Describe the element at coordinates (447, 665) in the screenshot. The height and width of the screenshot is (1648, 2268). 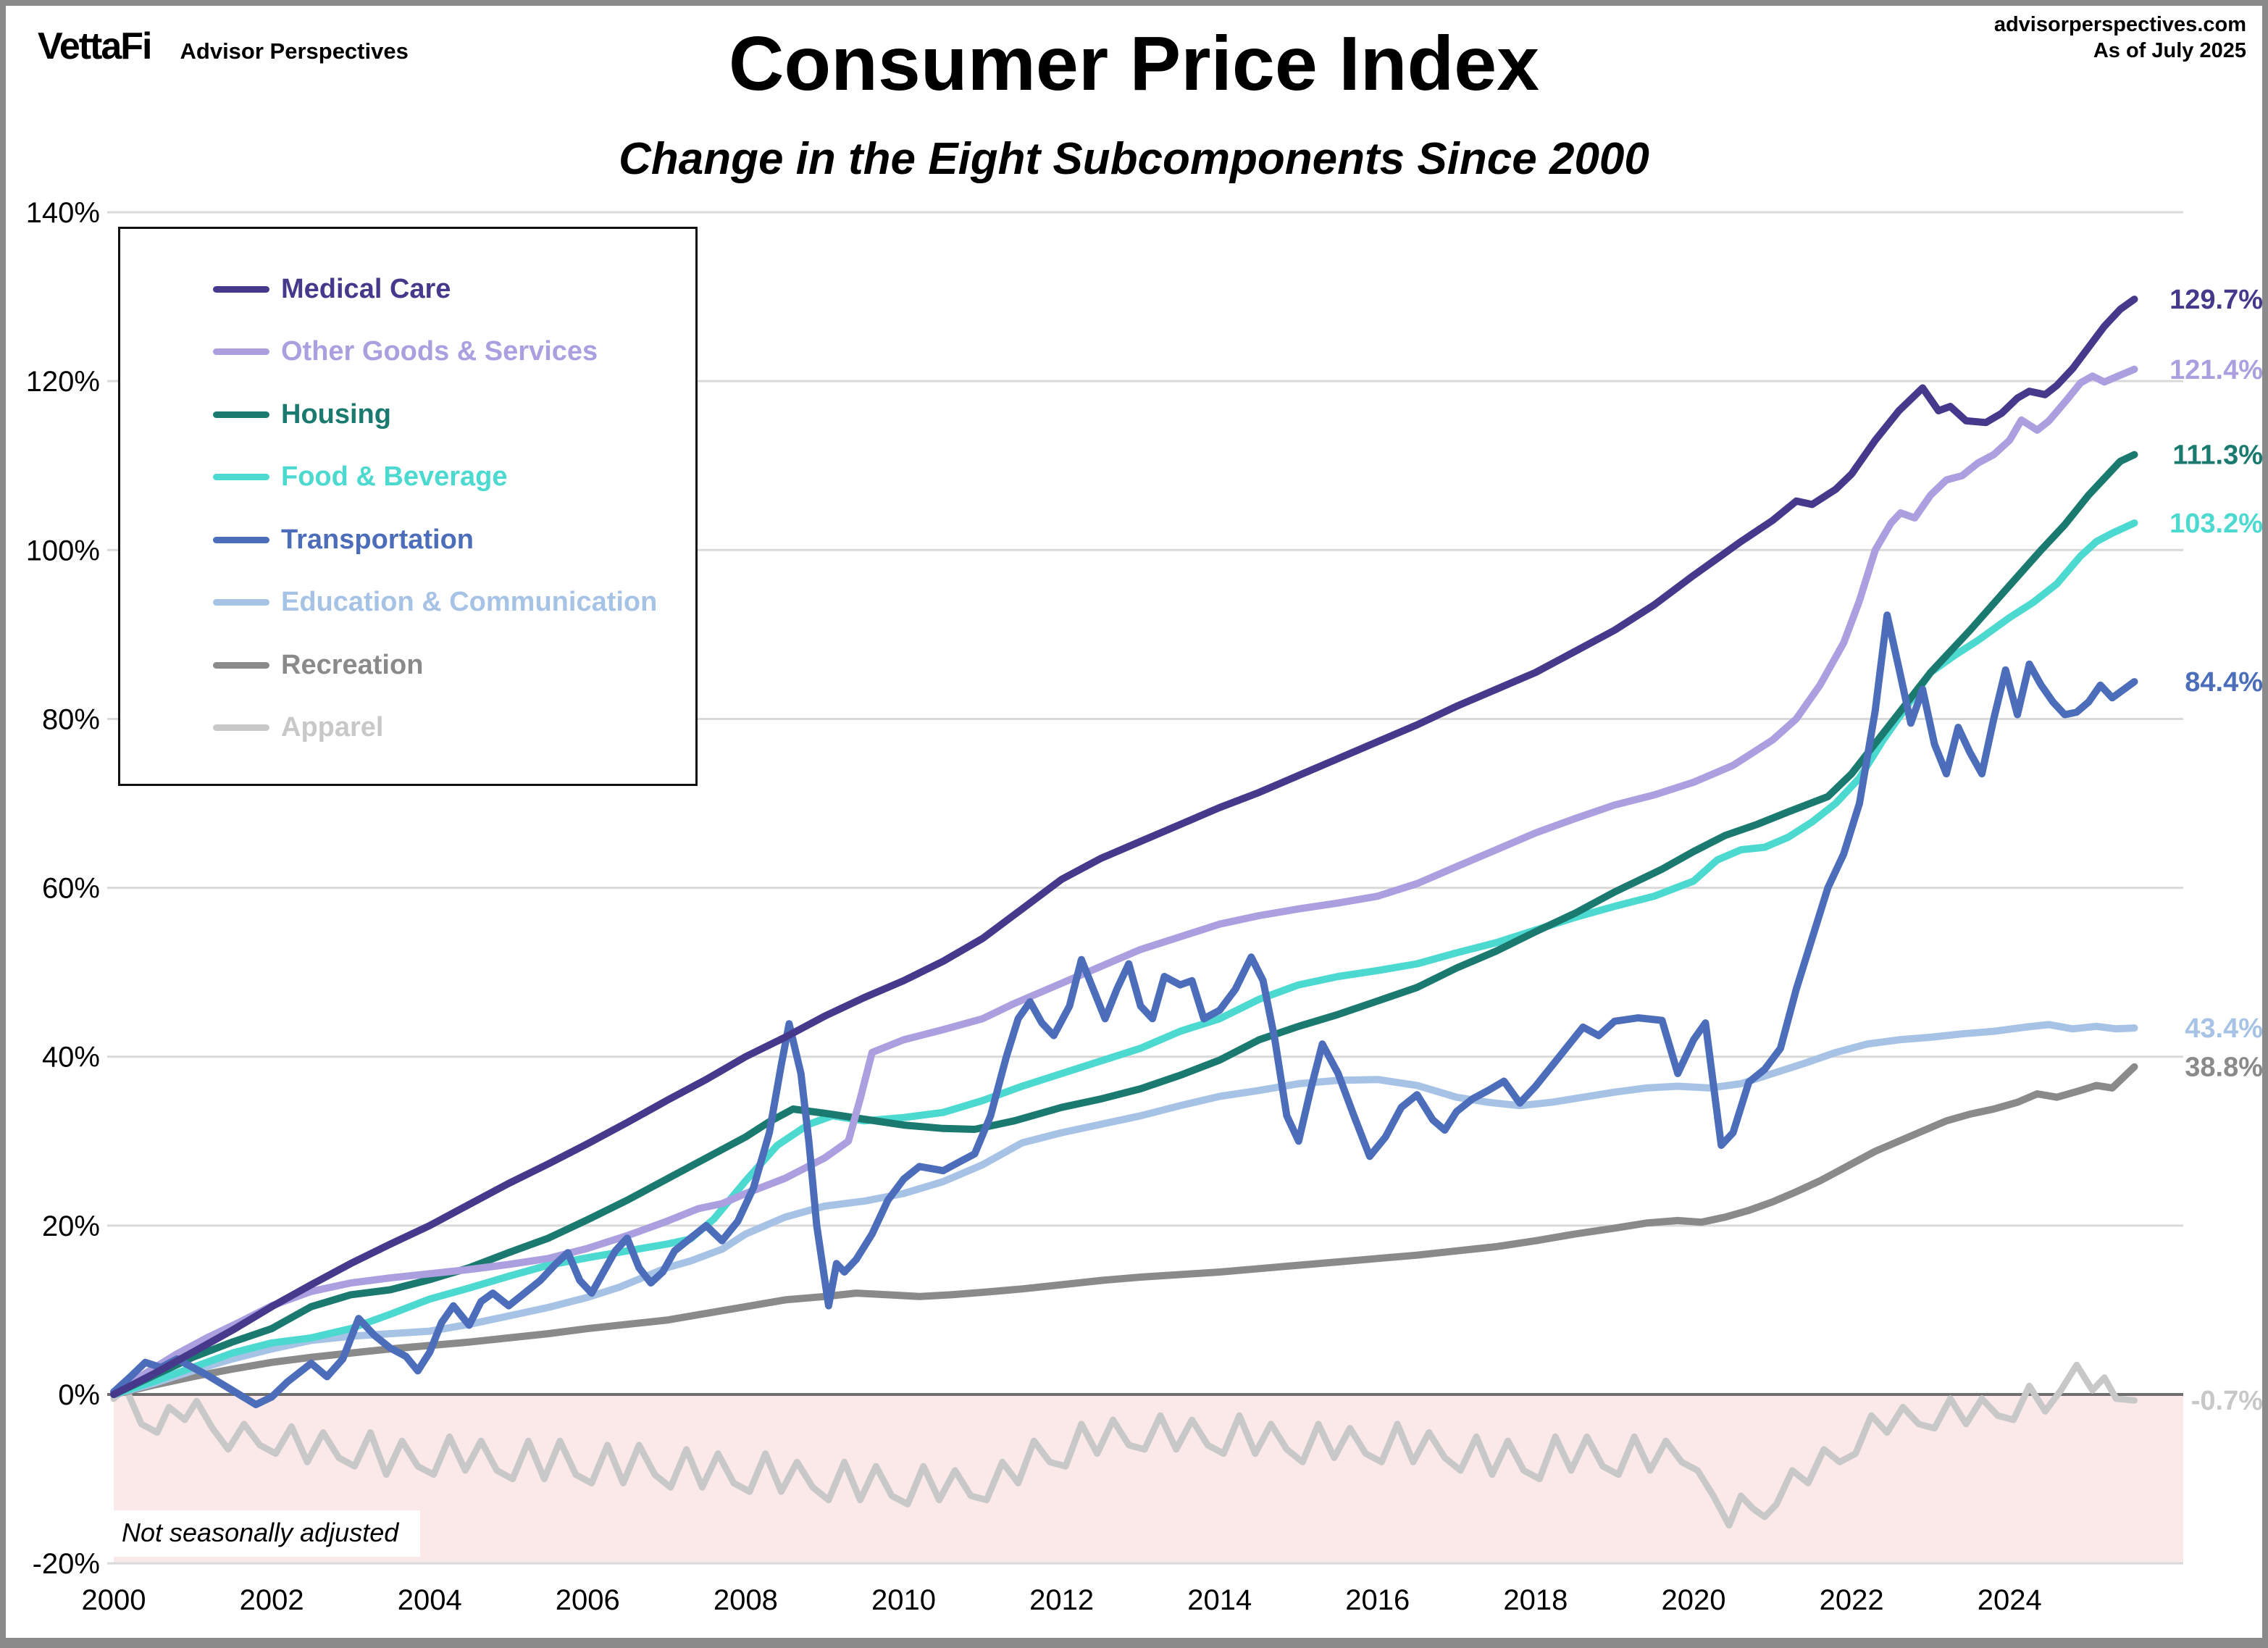
I see `legend-item-recreation: Recreation` at that location.